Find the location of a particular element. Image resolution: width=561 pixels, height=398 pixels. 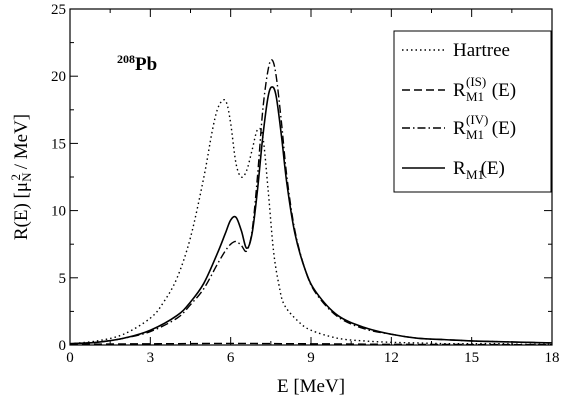

y-axis-title: R(E) [μN2 / MeV] is located at coordinates (21, 177).